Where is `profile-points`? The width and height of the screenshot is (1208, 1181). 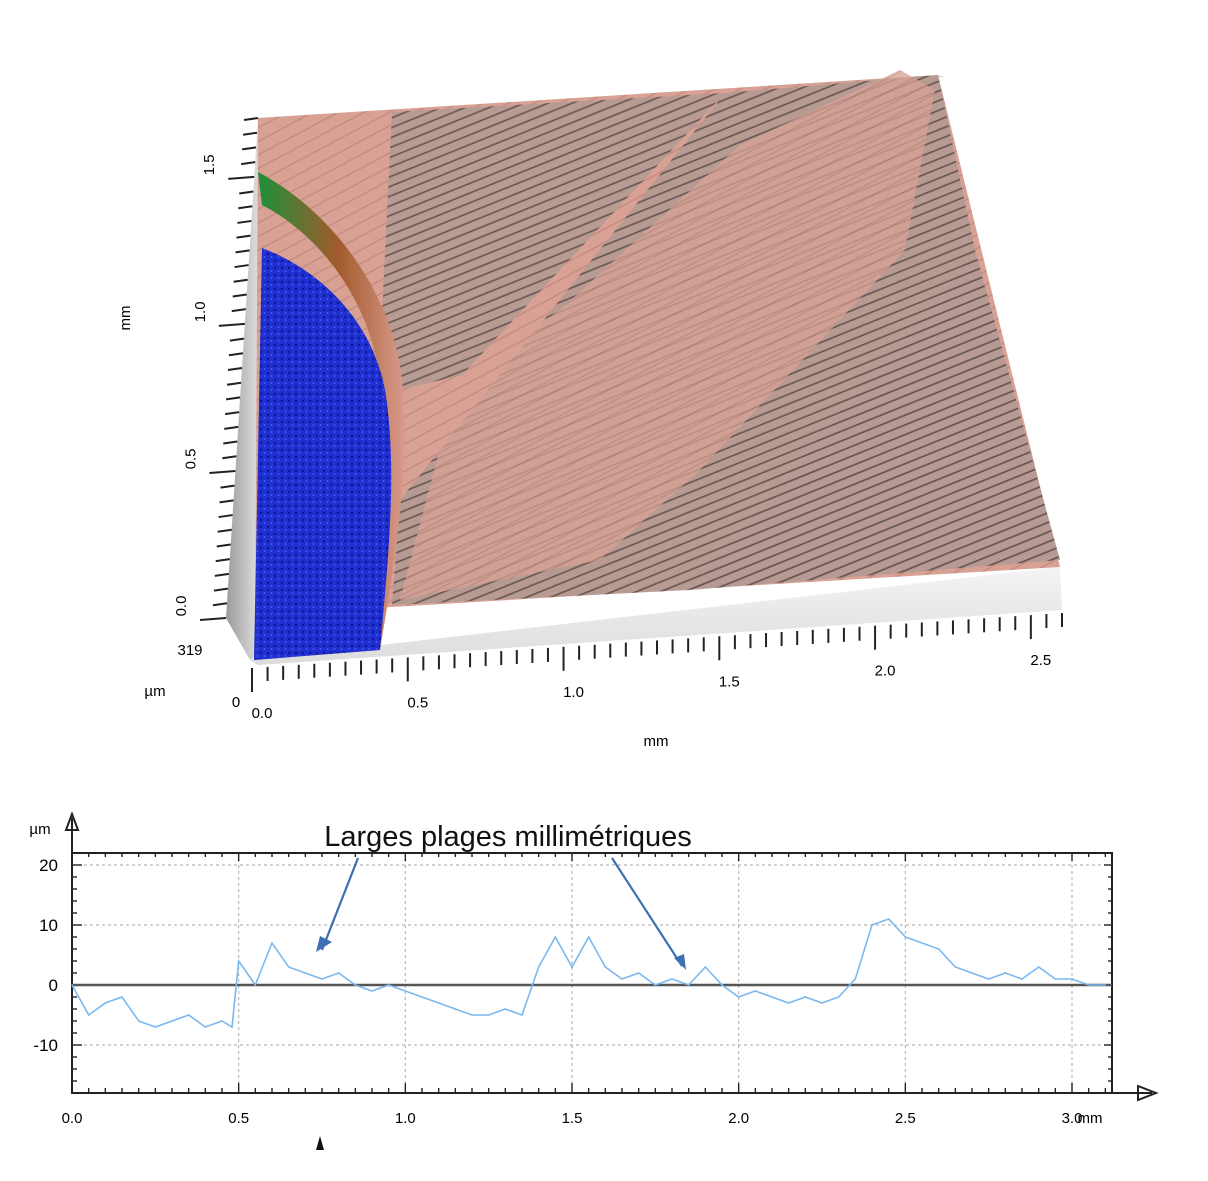
profile-points is located at coordinates (589, 973).